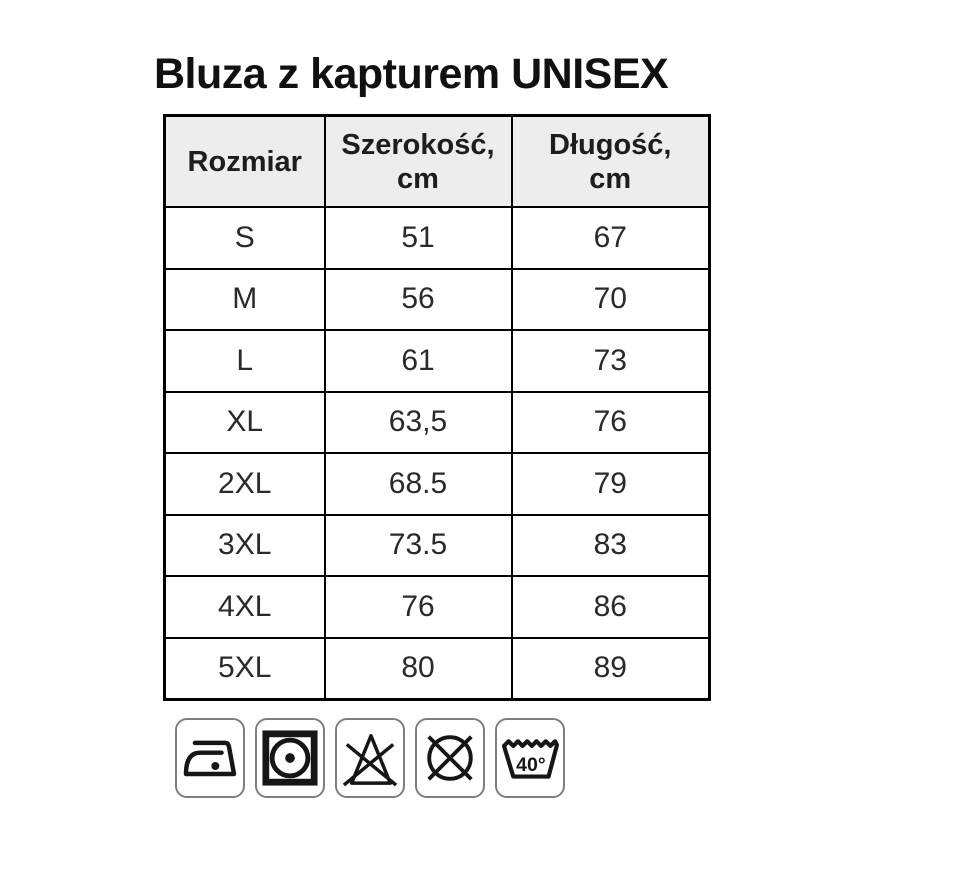  What do you see at coordinates (610, 607) in the screenshot?
I see `length-cell: 86` at bounding box center [610, 607].